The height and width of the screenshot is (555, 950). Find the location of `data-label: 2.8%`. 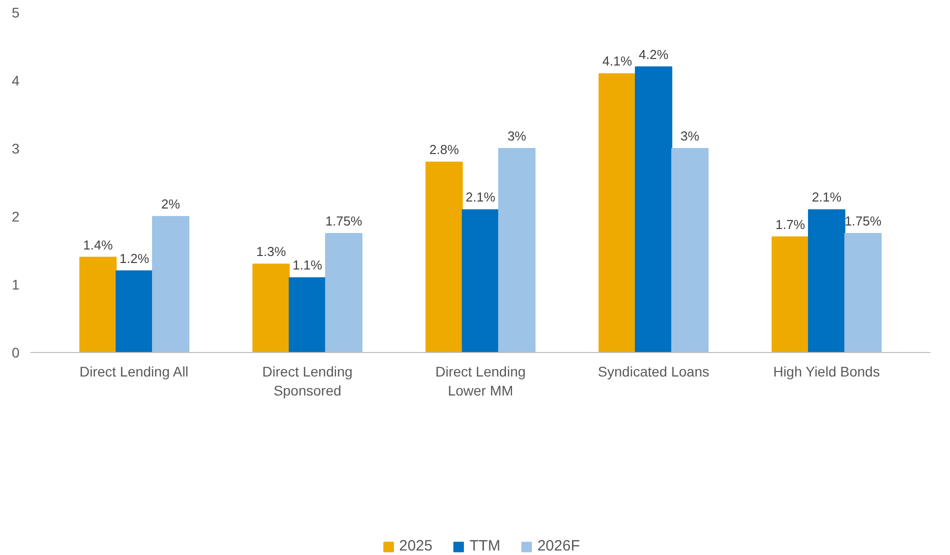

data-label: 2.8% is located at coordinates (444, 150).